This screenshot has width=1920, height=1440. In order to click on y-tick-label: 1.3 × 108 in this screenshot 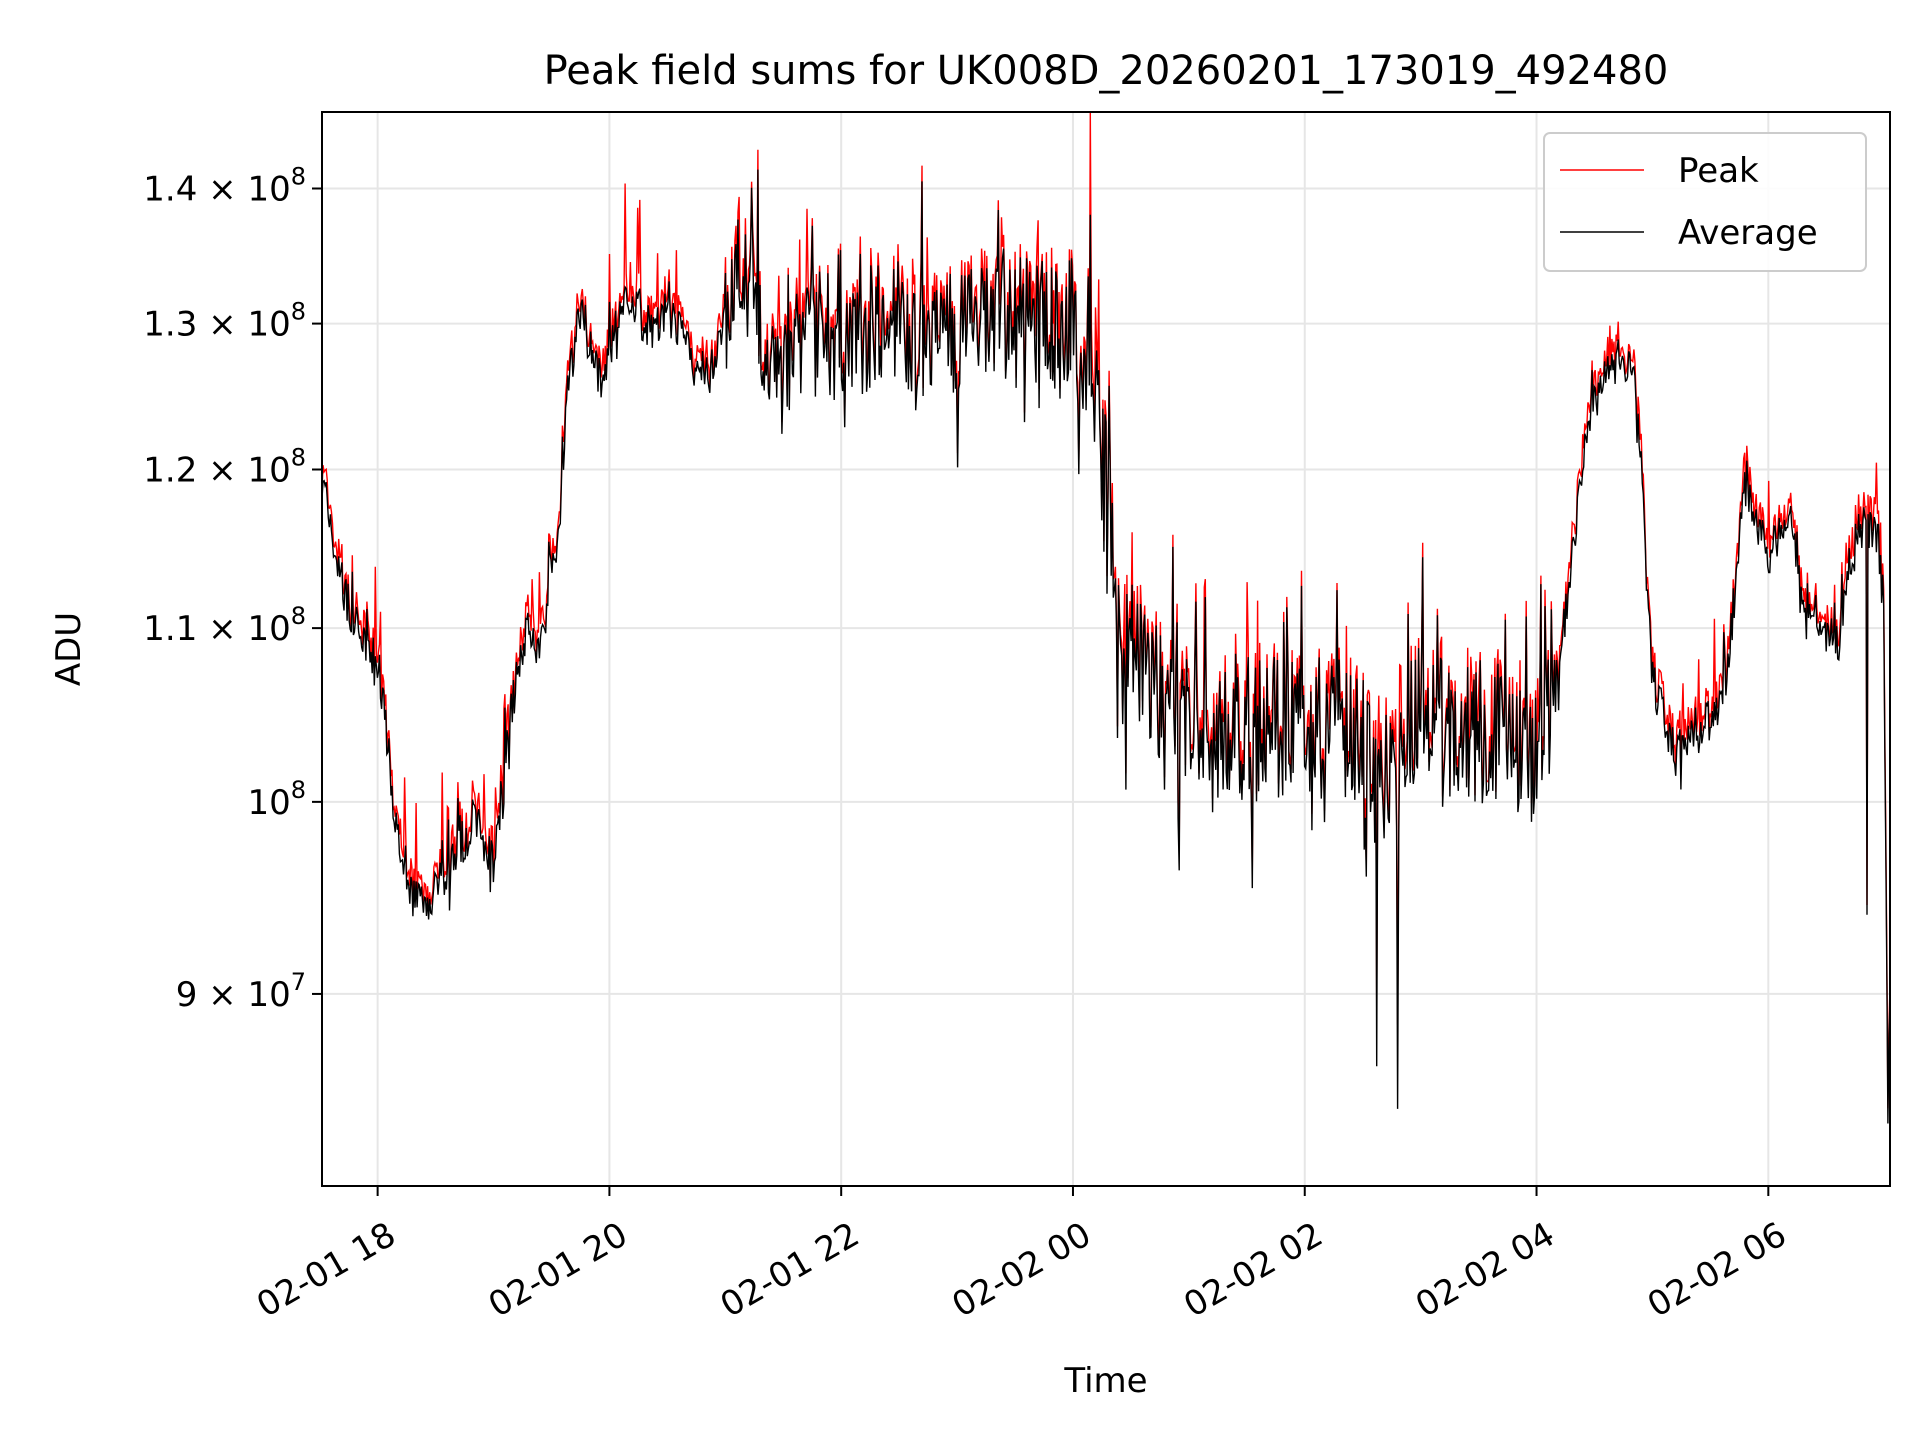, I will do `click(224, 321)`.